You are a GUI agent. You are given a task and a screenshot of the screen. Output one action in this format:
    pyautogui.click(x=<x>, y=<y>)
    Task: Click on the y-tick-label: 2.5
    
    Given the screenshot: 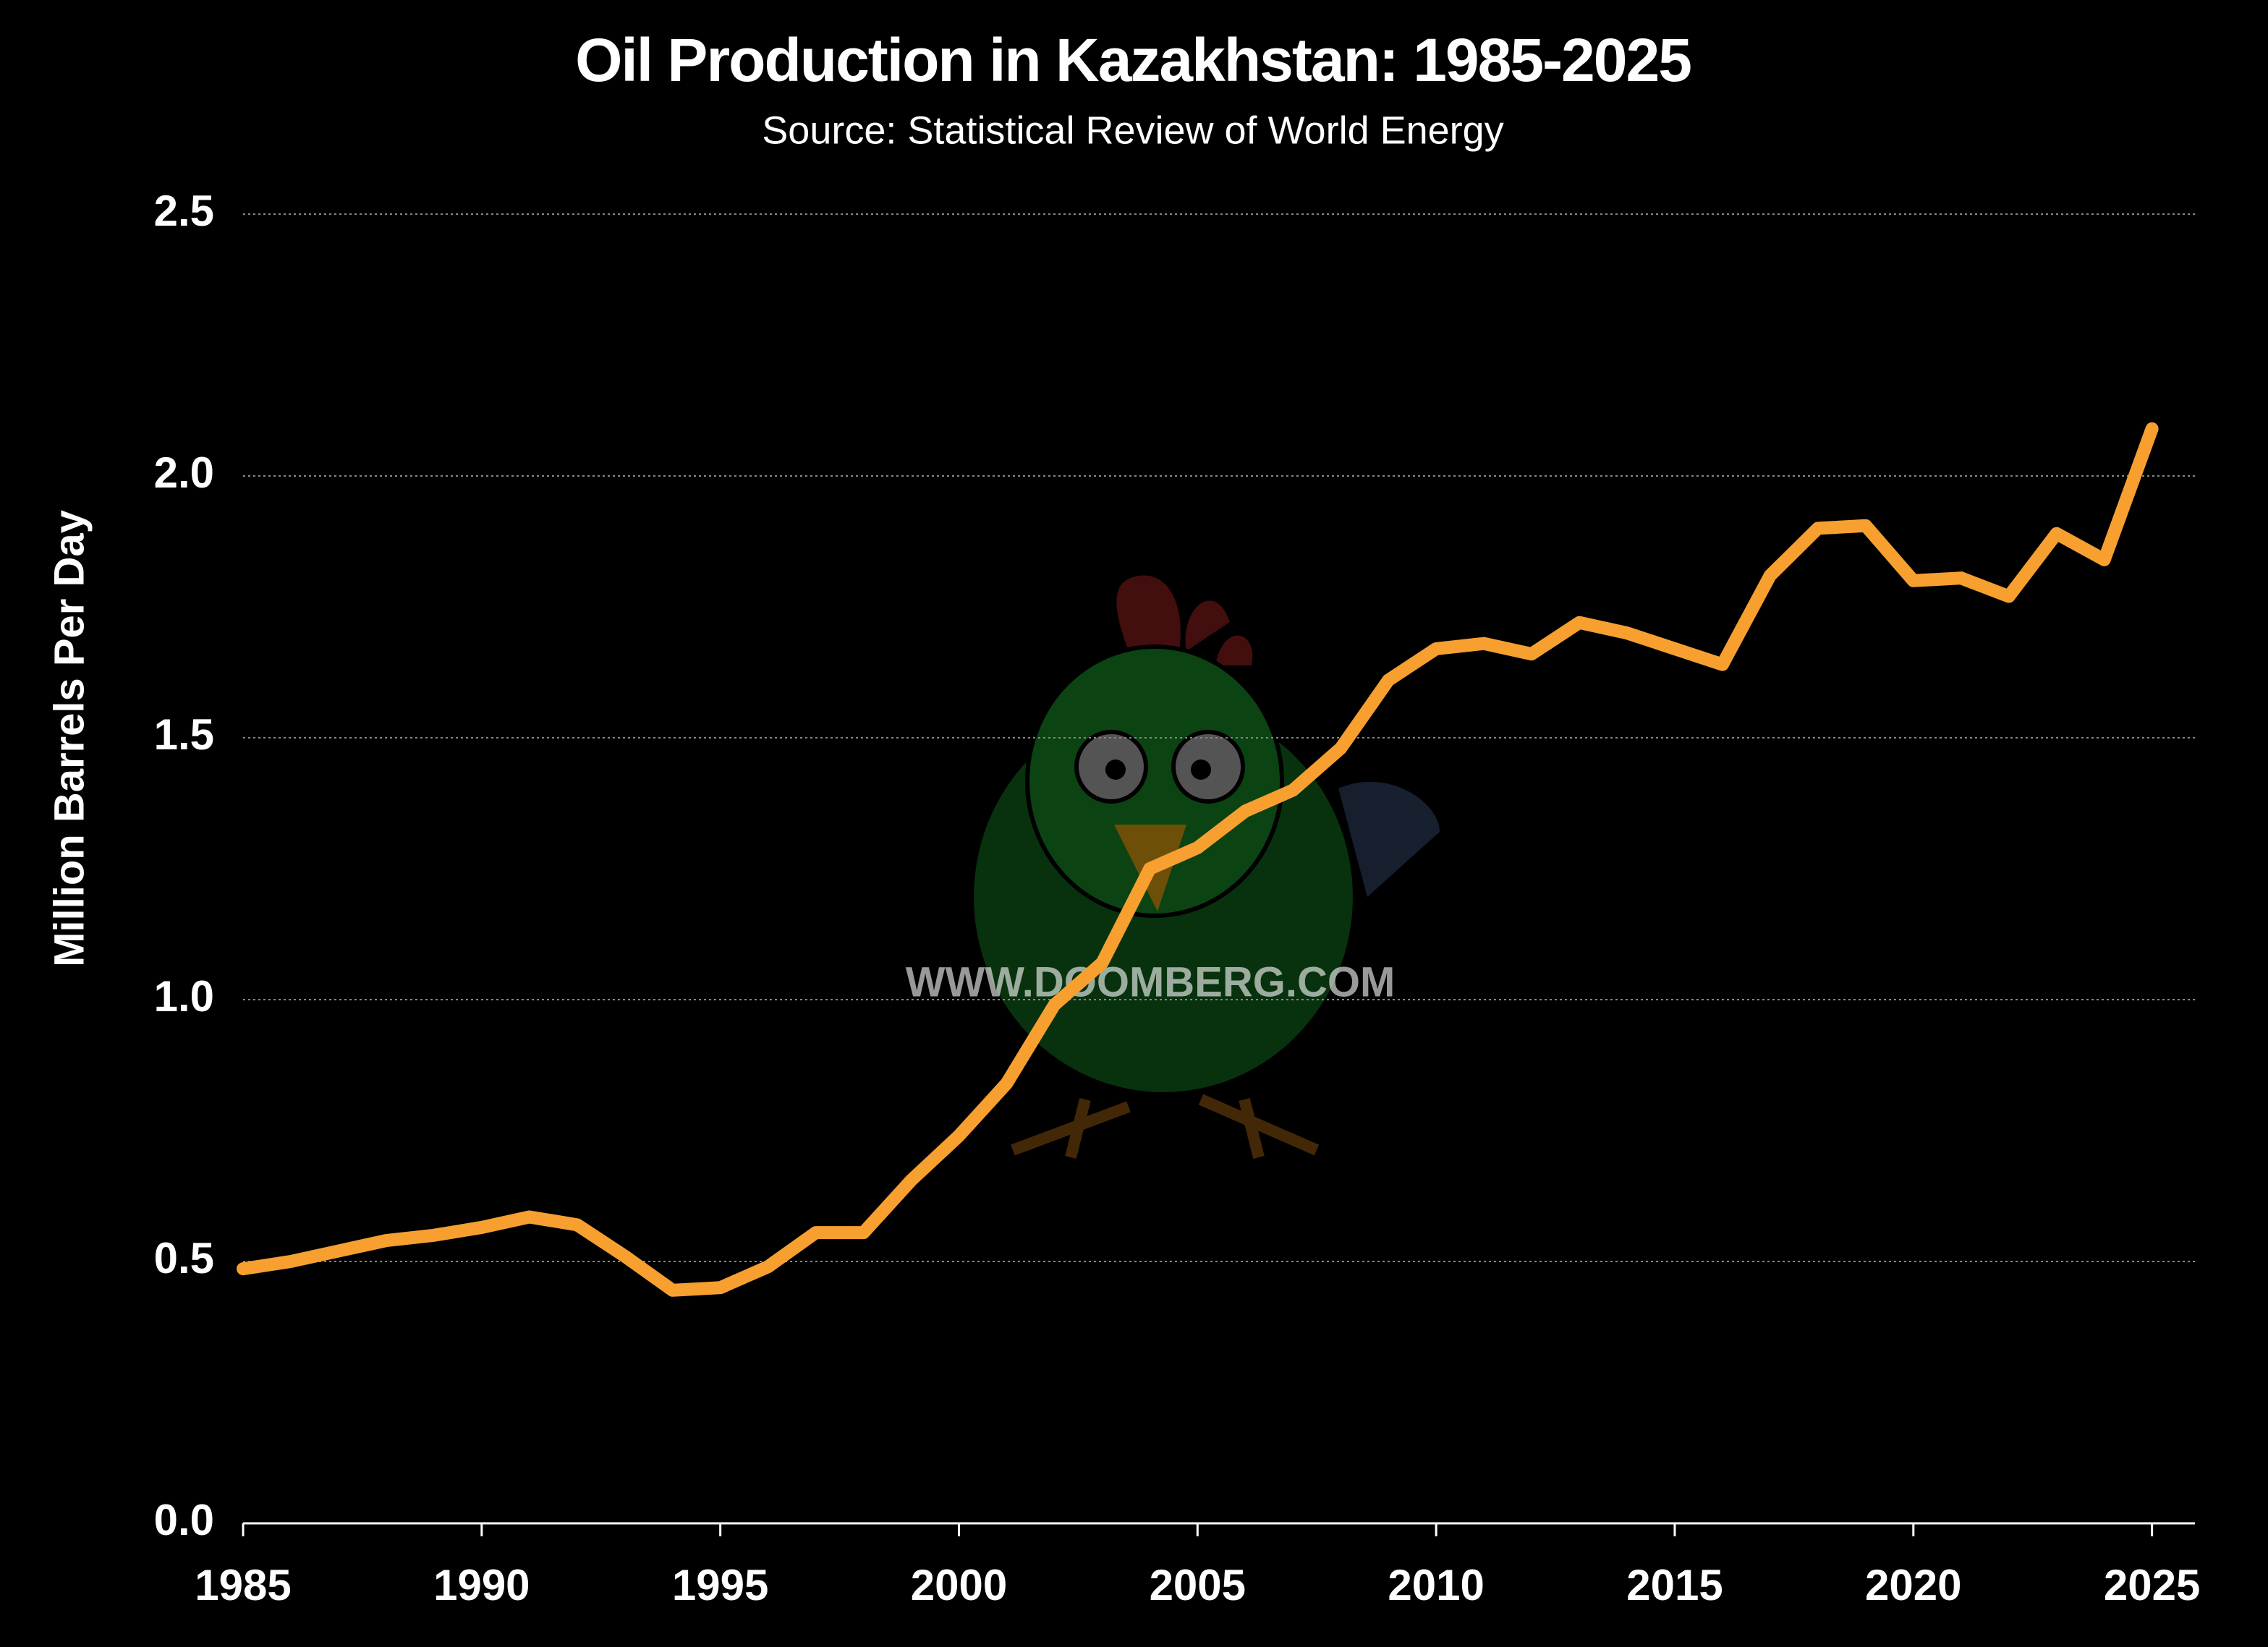 What is the action you would take?
    pyautogui.click(x=184, y=211)
    